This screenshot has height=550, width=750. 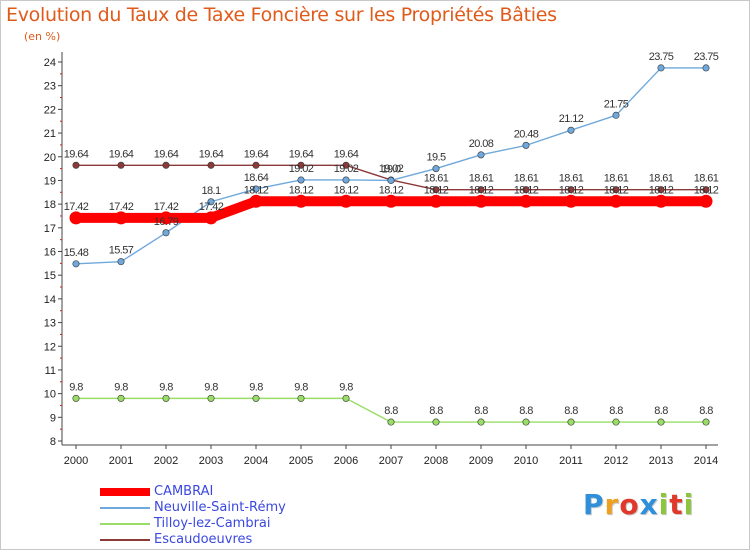 I want to click on data-label: 23.75, so click(x=661, y=57).